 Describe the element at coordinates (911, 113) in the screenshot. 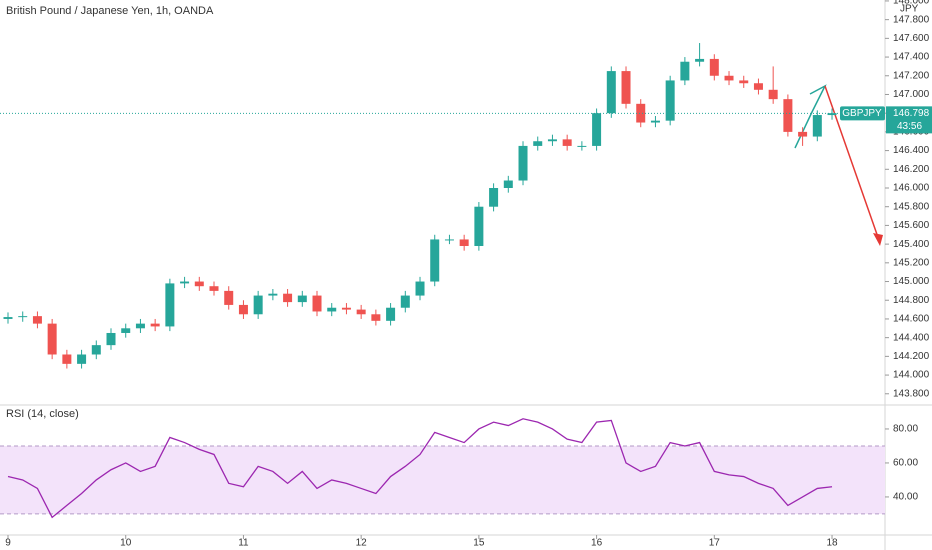

I see `current-price-label: 146.798` at that location.